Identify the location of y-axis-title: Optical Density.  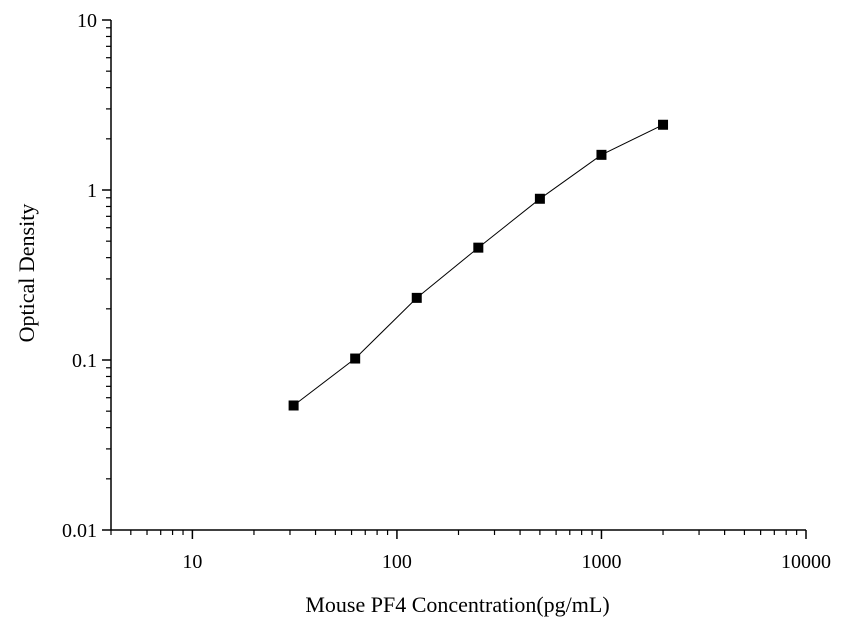
(26, 273).